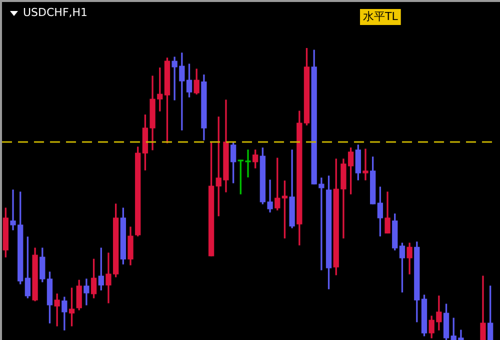 Image resolution: width=500 pixels, height=340 pixels. Describe the element at coordinates (55, 12) in the screenshot. I see `chart-title: USDCHF,H1` at that location.